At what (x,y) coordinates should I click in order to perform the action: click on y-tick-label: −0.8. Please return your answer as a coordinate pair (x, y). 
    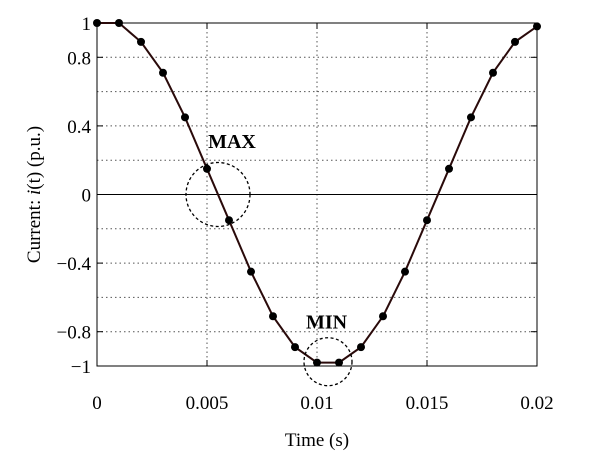
    Looking at the image, I should click on (74, 333).